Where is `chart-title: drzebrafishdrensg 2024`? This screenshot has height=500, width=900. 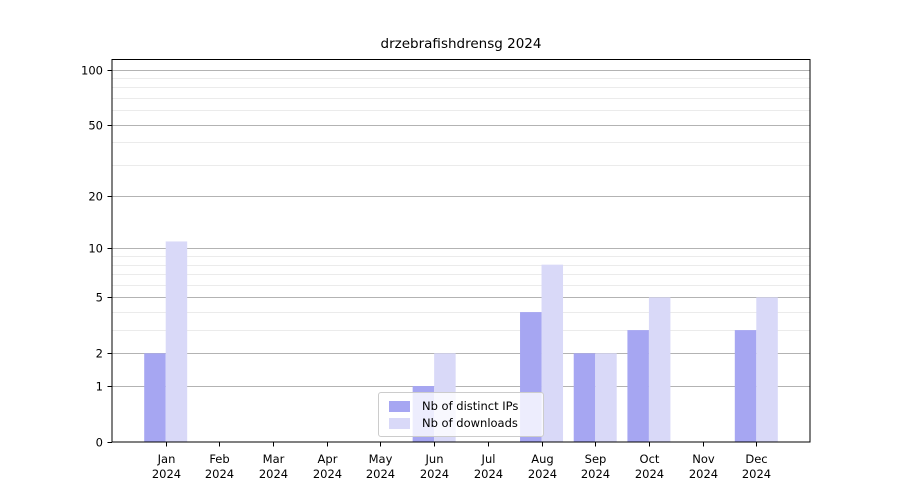
chart-title: drzebrafishdrensg 2024 is located at coordinates (461, 44).